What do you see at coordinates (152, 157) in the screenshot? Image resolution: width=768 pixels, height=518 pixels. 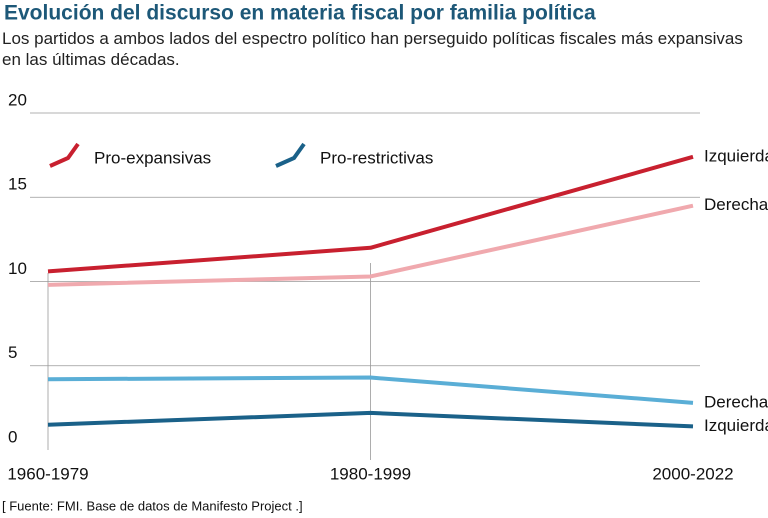 I see `legend-label: Pro-expansivas` at bounding box center [152, 157].